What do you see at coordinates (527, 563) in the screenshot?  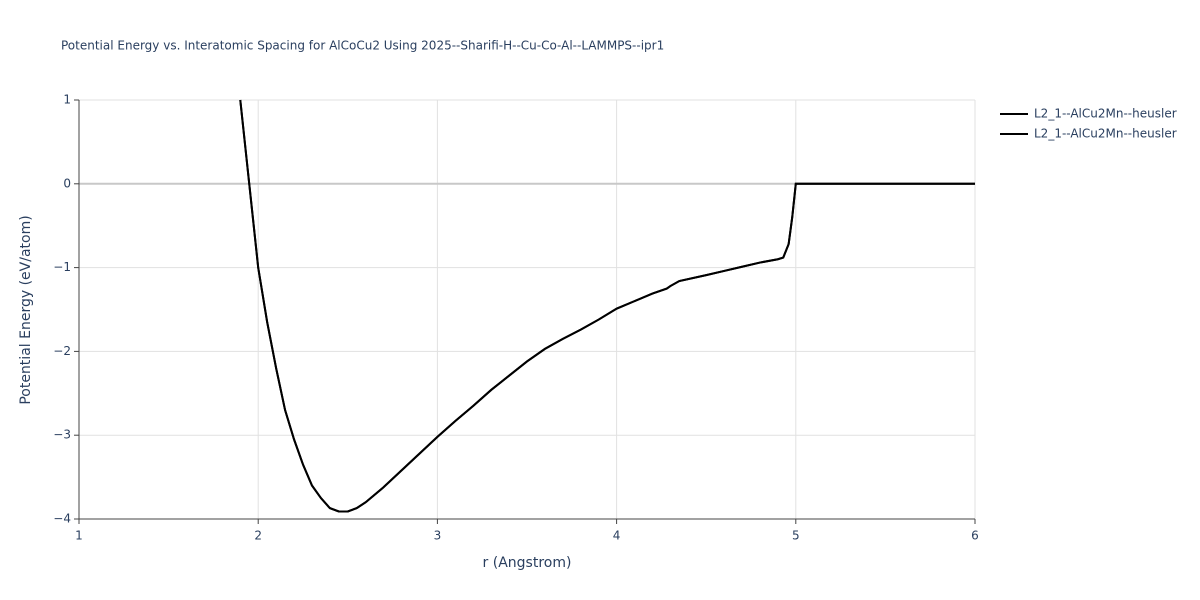 I see `x-axis-title: r (Angstrom)` at bounding box center [527, 563].